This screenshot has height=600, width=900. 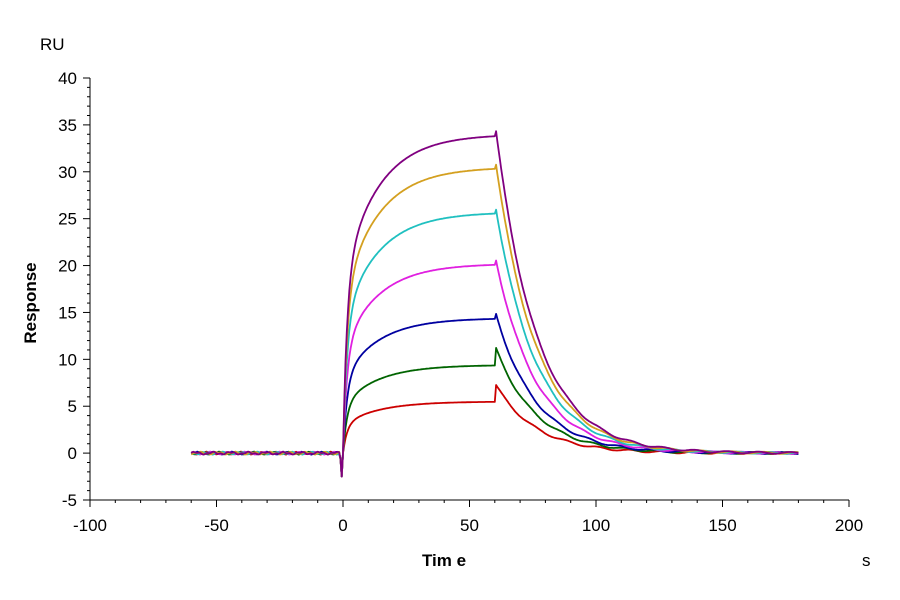 What do you see at coordinates (469, 525) in the screenshot?
I see `x-tick-label: 50` at bounding box center [469, 525].